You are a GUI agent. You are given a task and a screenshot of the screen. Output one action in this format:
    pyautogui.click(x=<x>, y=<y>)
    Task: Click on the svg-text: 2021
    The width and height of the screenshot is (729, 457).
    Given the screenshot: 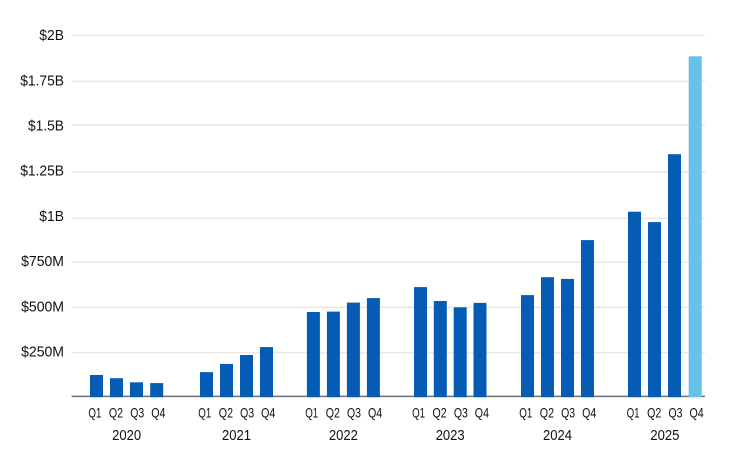 What is the action you would take?
    pyautogui.click(x=236, y=435)
    